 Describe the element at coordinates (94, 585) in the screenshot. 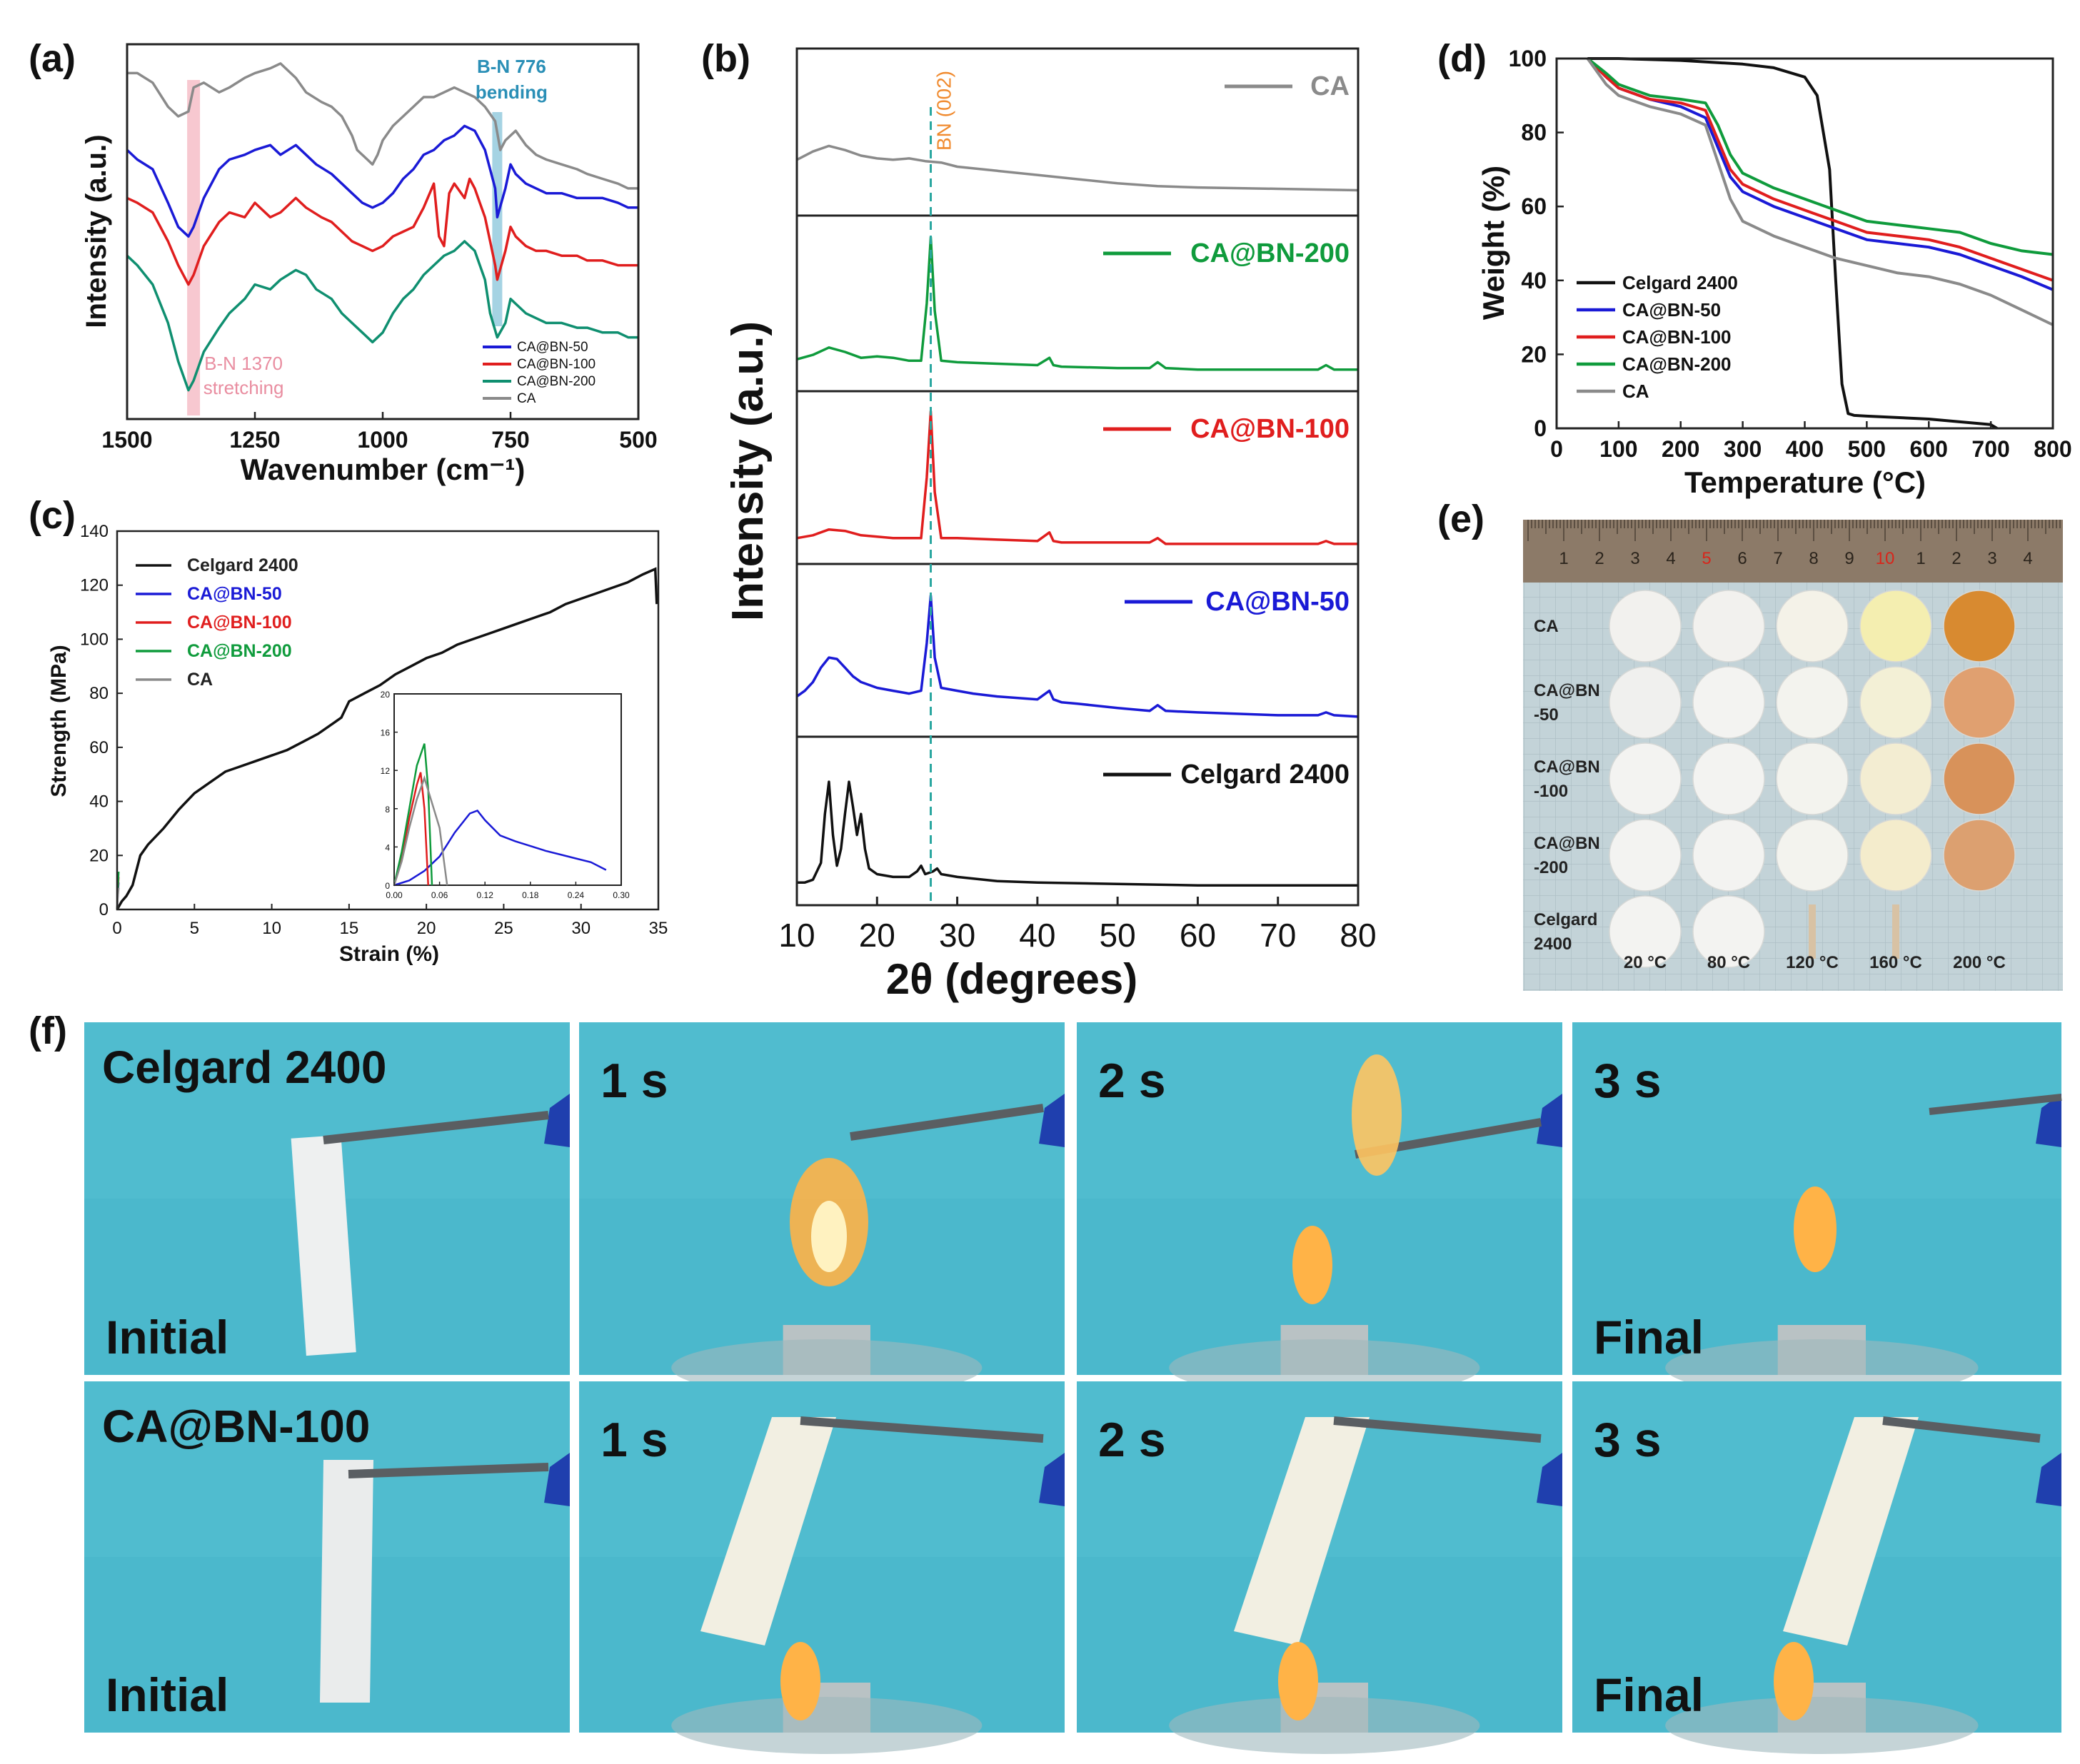

I see `strength-y-tick-label: 120` at that location.